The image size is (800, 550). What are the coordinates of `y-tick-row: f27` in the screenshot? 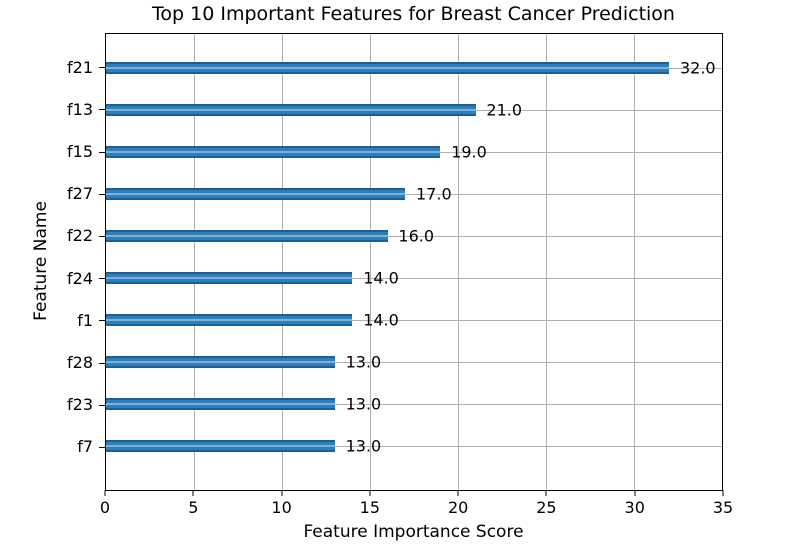 It's located at (52, 194).